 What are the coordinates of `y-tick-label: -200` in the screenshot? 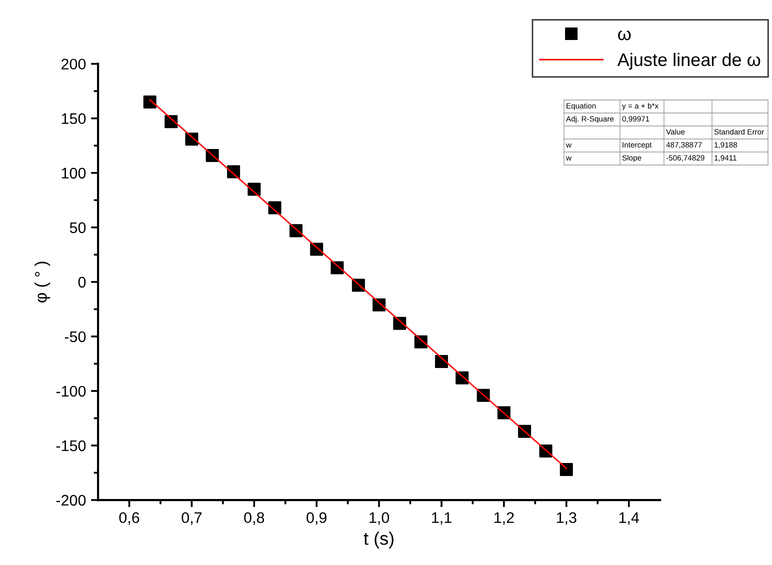 It's located at (71, 500).